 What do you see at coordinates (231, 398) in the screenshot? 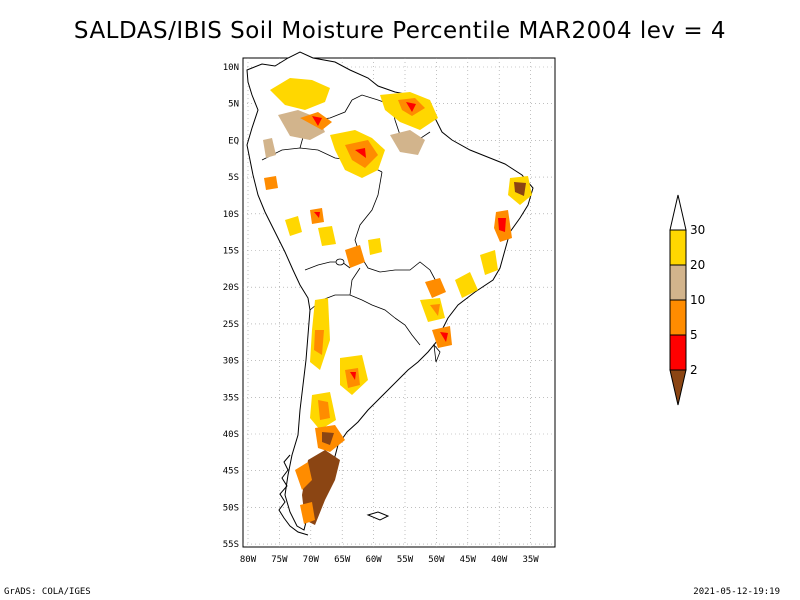
I see `lat-tick-label: 35S` at bounding box center [231, 398].